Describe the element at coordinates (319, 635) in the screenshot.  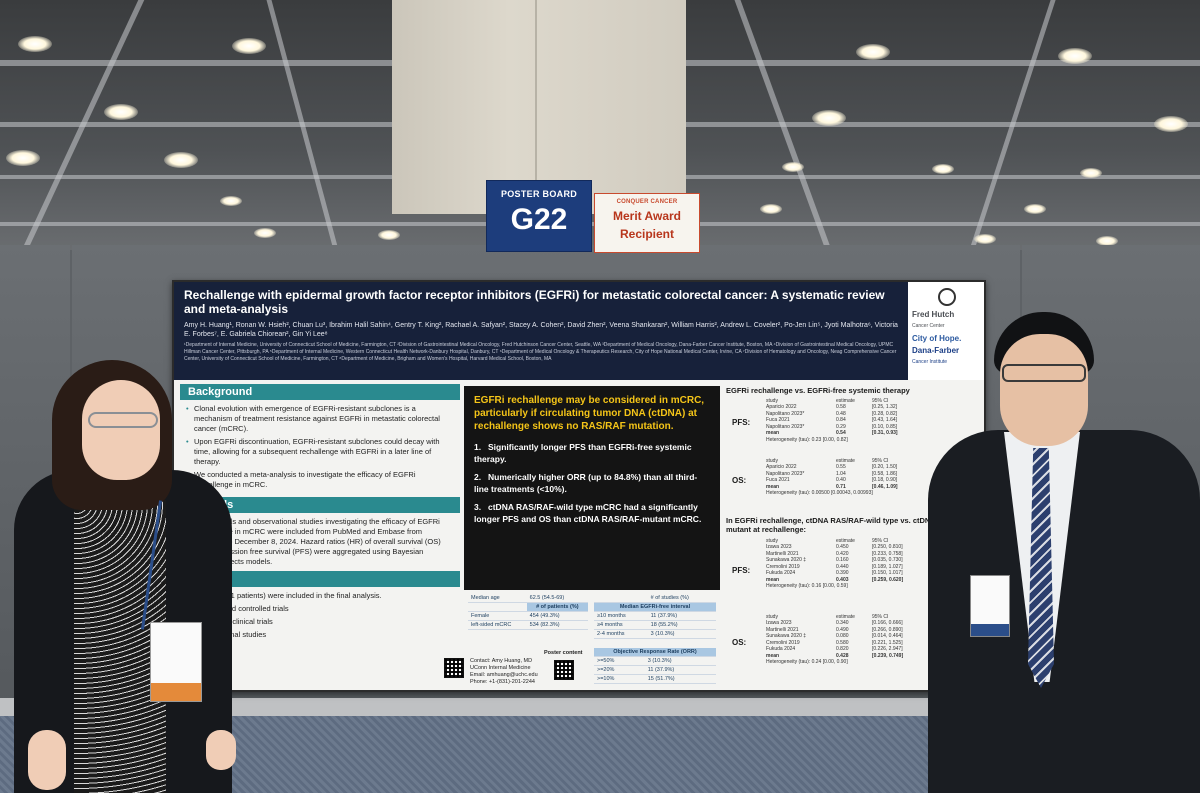
I see `results-item: Observational studies` at that location.